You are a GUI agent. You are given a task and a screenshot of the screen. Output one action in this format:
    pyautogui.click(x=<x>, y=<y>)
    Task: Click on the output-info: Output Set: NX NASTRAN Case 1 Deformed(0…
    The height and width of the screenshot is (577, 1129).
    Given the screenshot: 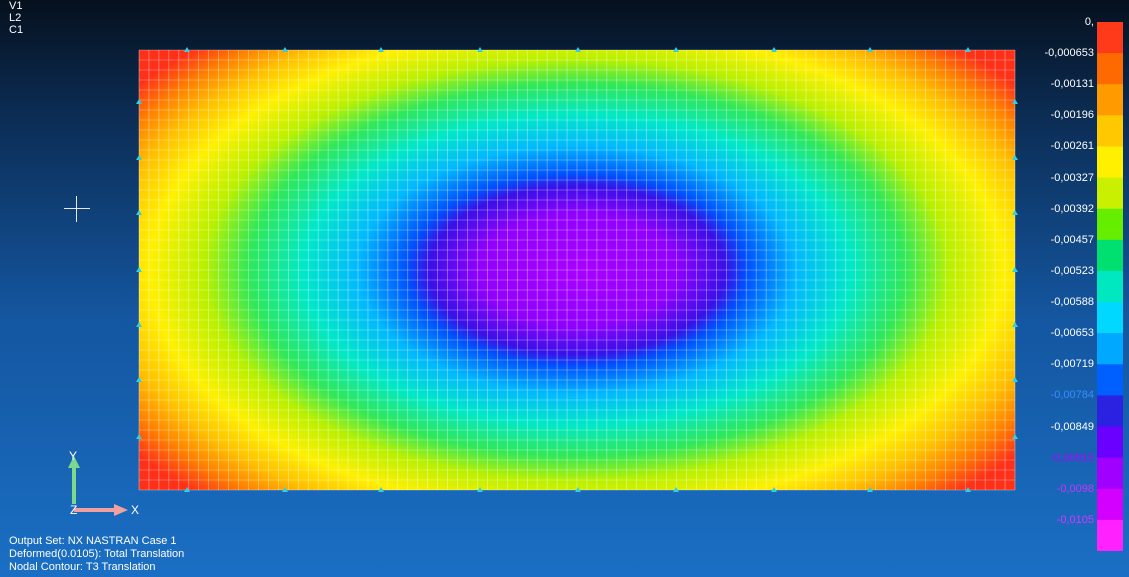 What is the action you would take?
    pyautogui.click(x=96, y=554)
    